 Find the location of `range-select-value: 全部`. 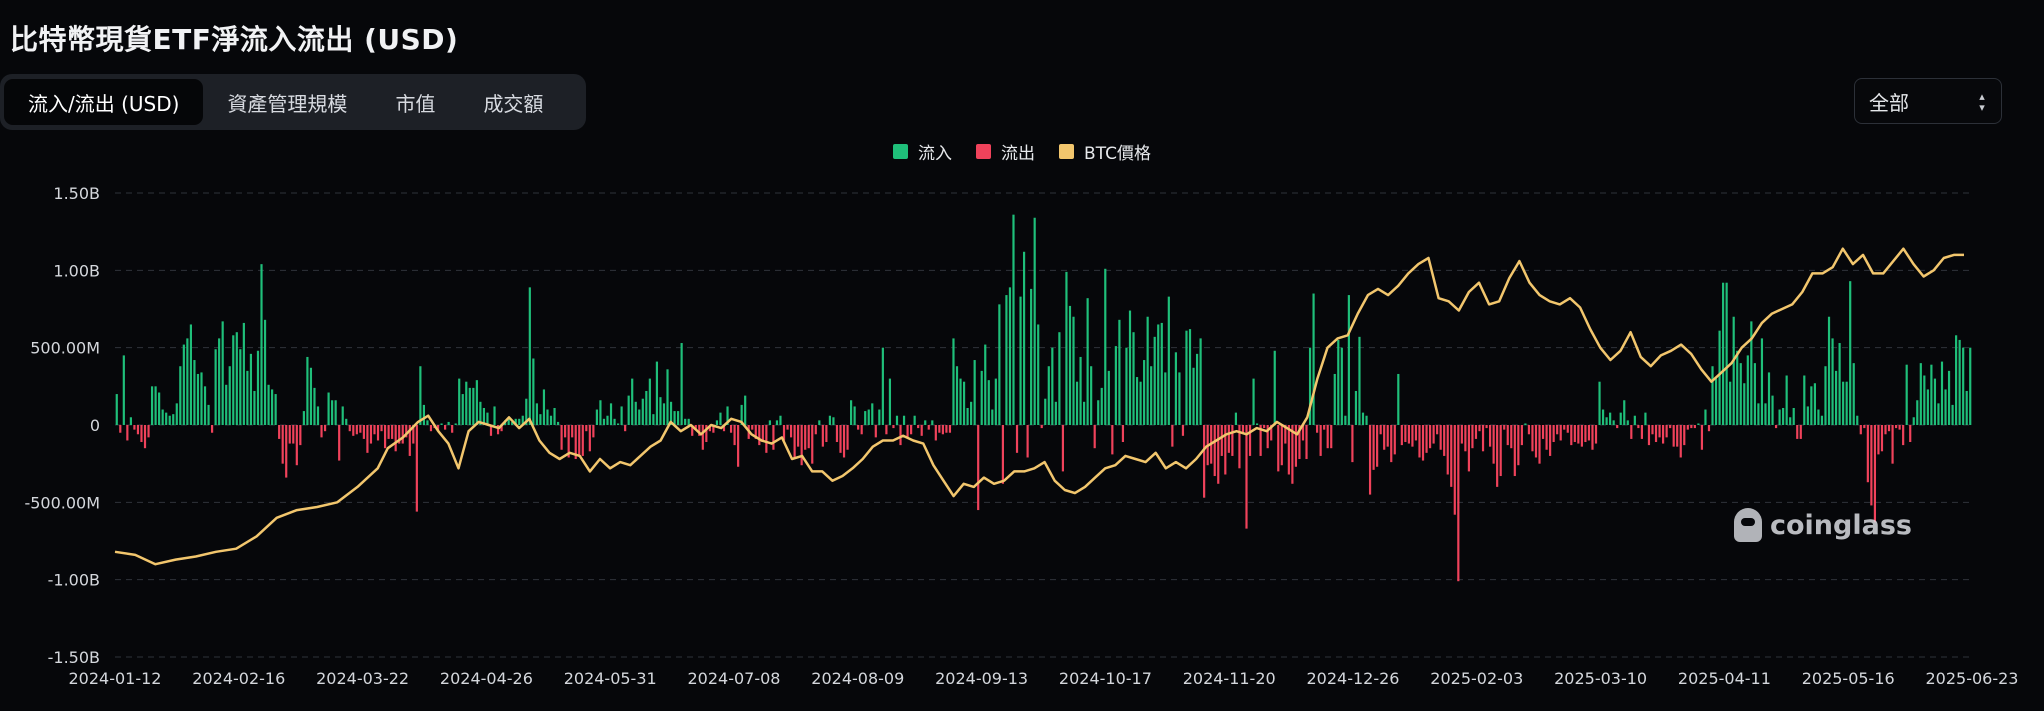

range-select-value: 全部 is located at coordinates (1889, 102).